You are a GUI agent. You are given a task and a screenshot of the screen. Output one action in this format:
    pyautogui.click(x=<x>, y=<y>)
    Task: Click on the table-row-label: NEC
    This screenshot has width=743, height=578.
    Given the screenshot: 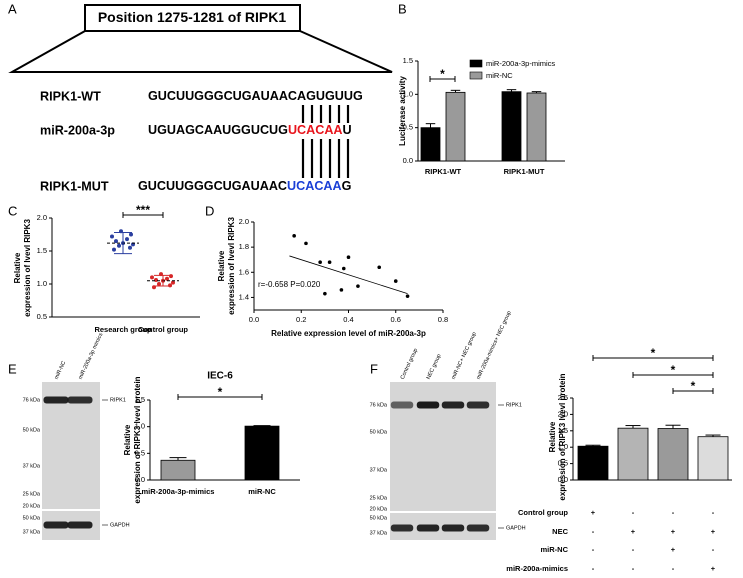 What is the action you would take?
    pyautogui.click(x=560, y=531)
    